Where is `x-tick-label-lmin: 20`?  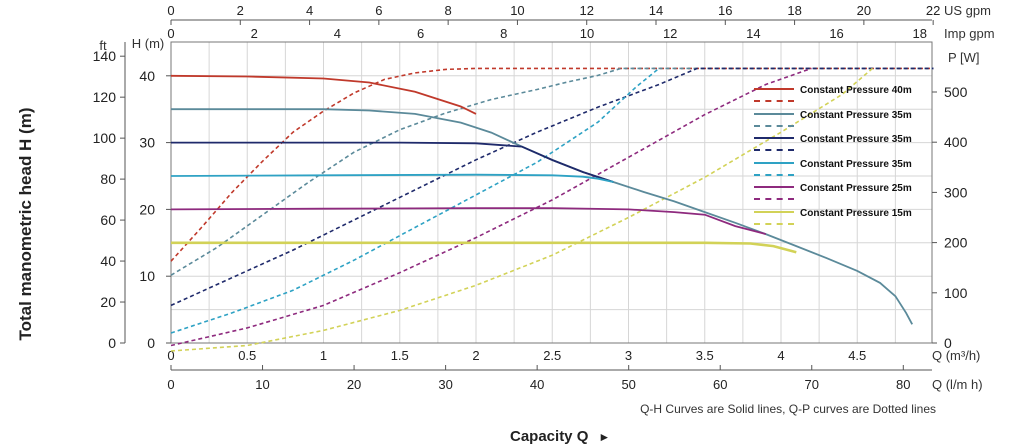
x-tick-label-lmin: 20 is located at coordinates (354, 384).